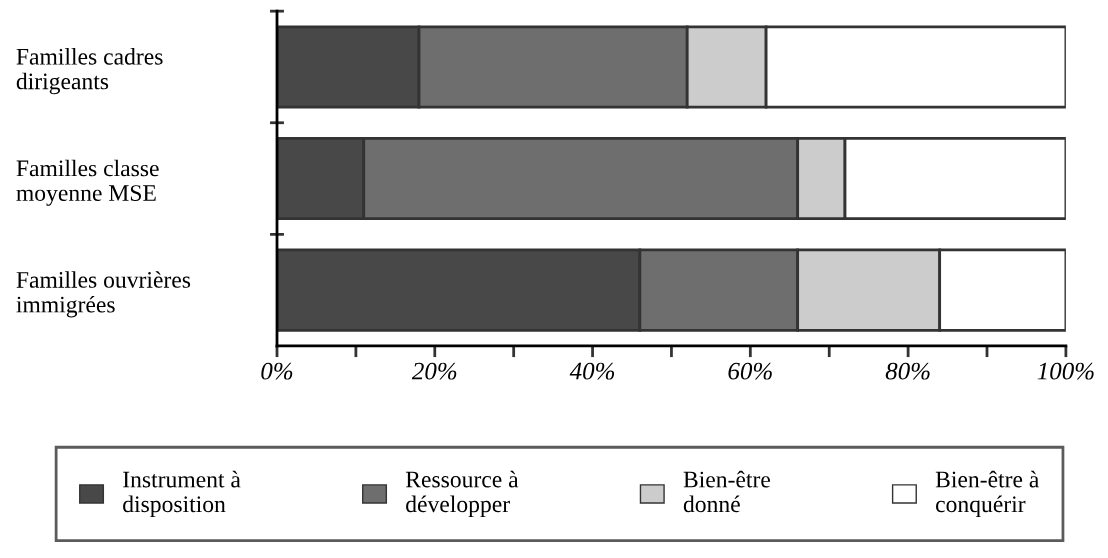  What do you see at coordinates (277, 371) in the screenshot?
I see `x-tick-label: 0%` at bounding box center [277, 371].